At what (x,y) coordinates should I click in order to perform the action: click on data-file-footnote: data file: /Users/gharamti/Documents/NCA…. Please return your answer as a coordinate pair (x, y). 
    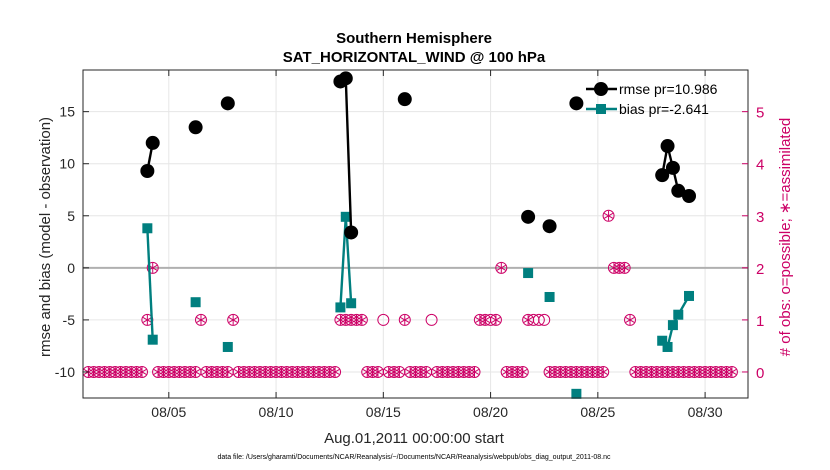
    Looking at the image, I should click on (414, 457).